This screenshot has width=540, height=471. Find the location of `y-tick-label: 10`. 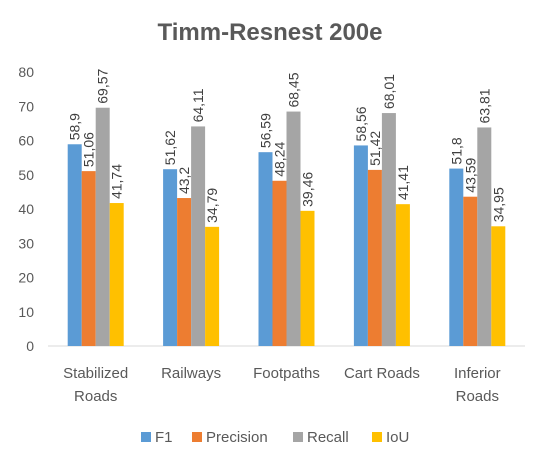

y-tick-label: 10 is located at coordinates (26, 312).